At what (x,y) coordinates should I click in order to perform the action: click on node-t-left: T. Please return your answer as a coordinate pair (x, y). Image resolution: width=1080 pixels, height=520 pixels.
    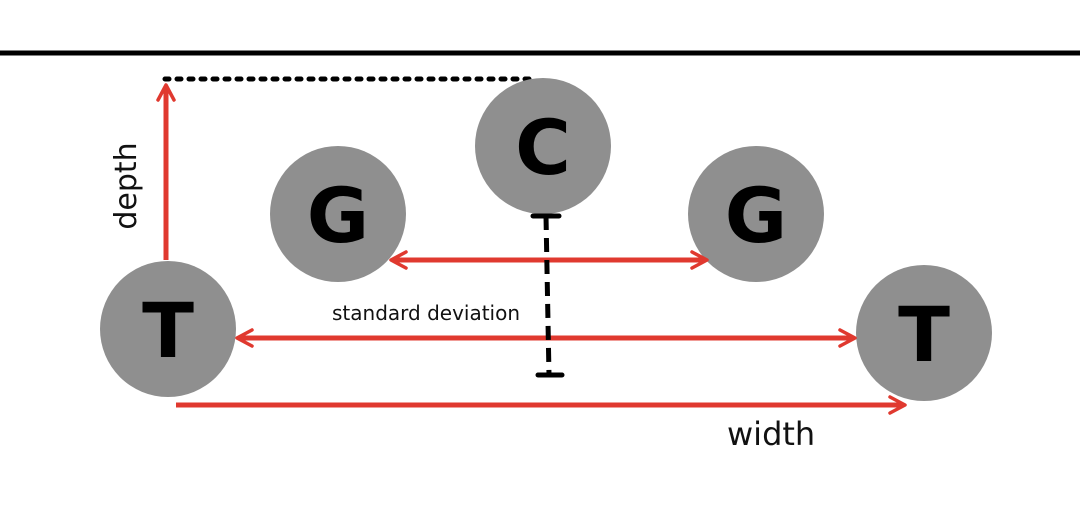
    Looking at the image, I should click on (168, 329).